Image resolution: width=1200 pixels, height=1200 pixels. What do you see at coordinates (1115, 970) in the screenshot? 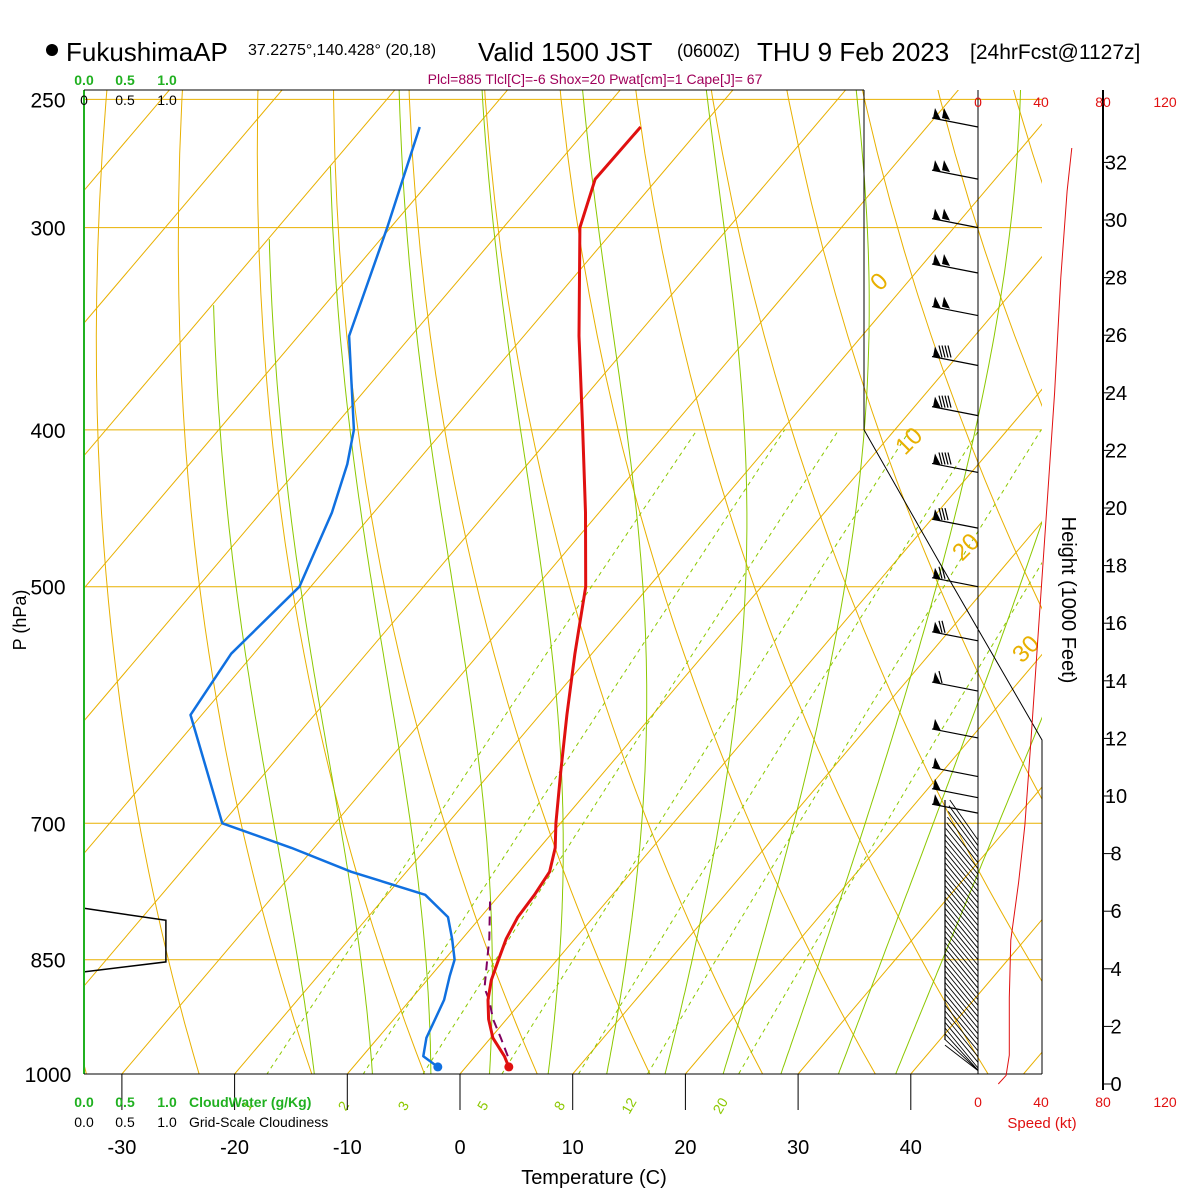
I see `height-tick-label: 4` at bounding box center [1115, 970].